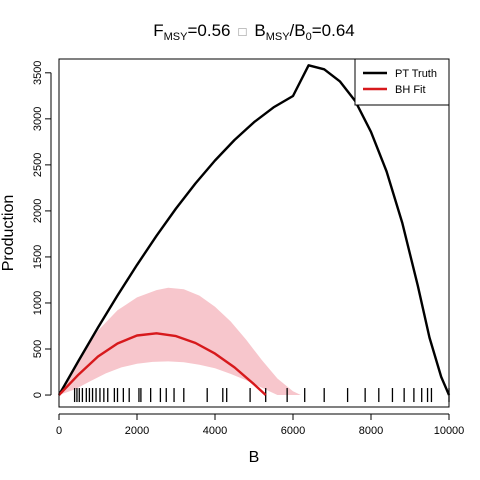  I want to click on chart-title: FMSY=0.56 □ BMSY/B0=0.64, so click(254, 32).